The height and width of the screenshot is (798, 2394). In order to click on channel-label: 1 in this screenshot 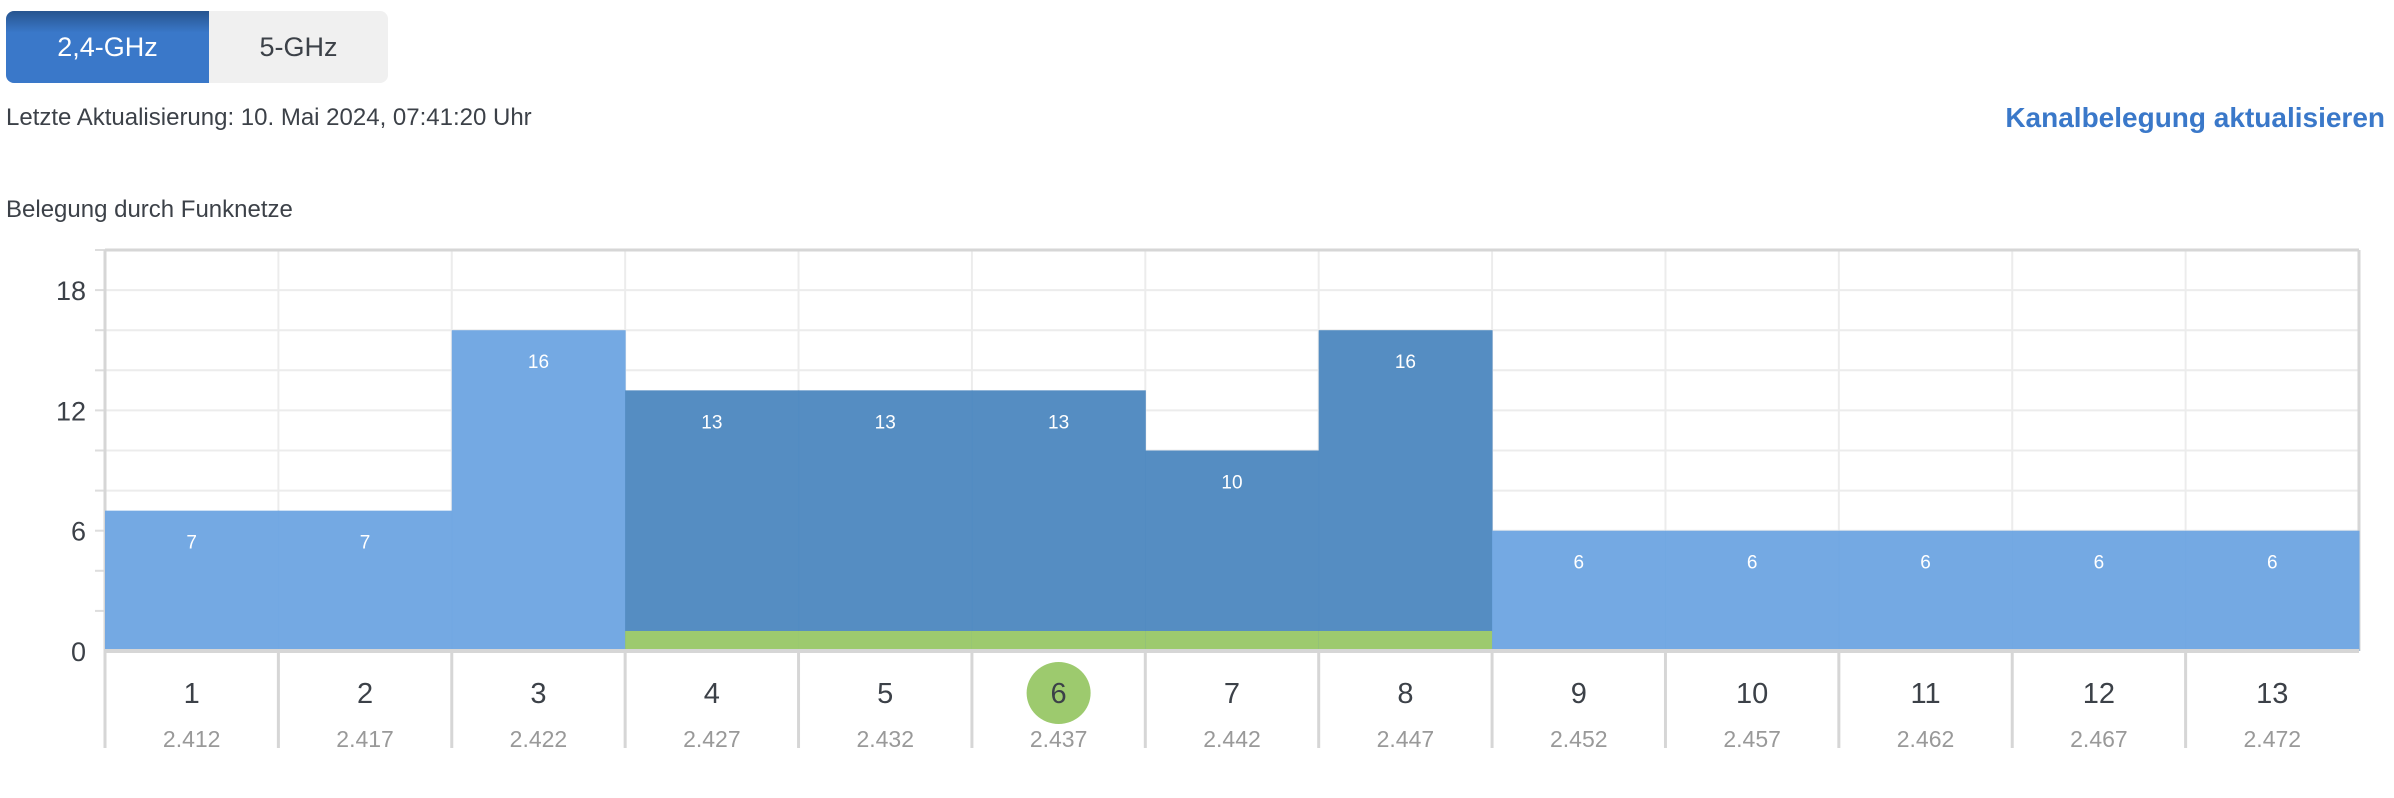, I will do `click(192, 694)`.